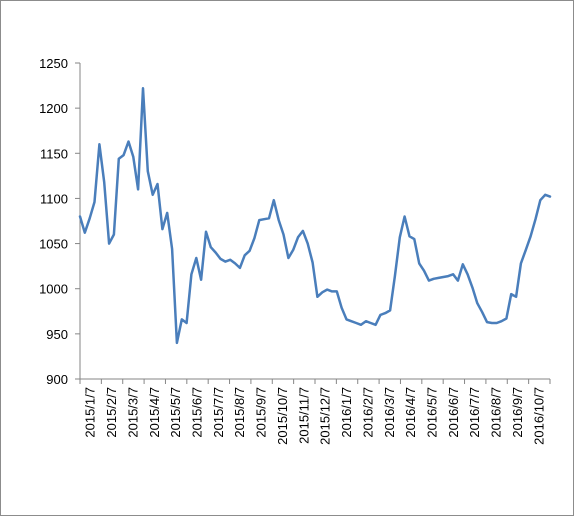  What do you see at coordinates (175, 412) in the screenshot?
I see `x-tick-label: 2015/5/7` at bounding box center [175, 412].